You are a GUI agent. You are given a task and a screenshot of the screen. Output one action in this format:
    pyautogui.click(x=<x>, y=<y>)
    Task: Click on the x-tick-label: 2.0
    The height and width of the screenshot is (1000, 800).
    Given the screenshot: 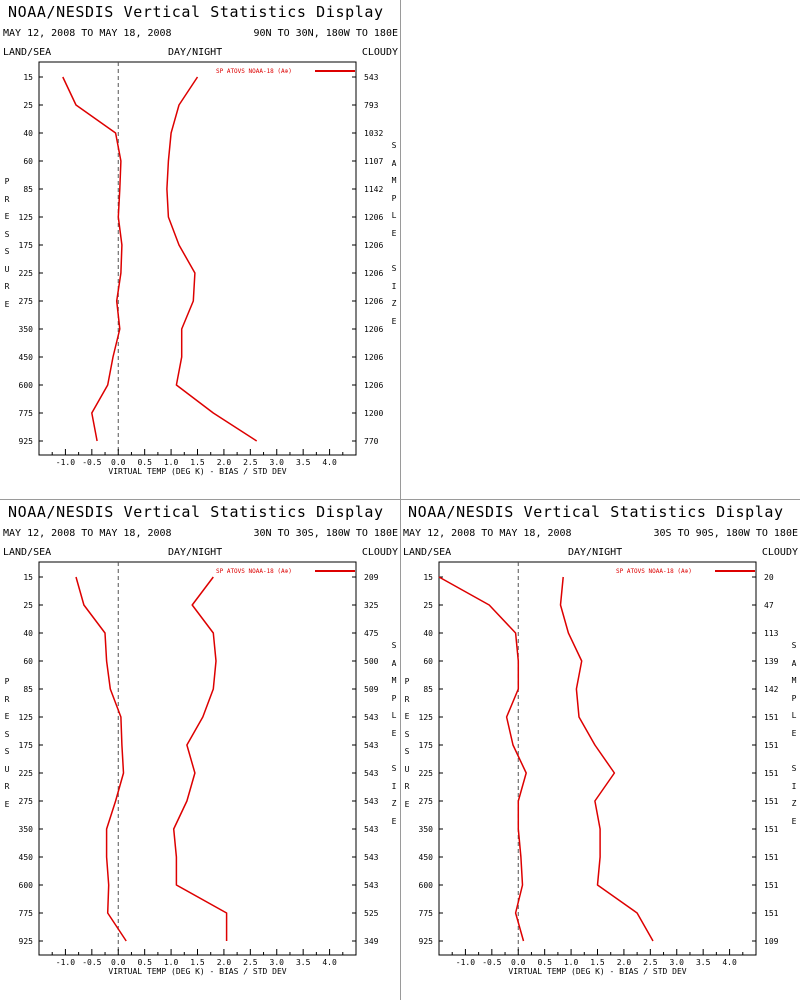 What is the action you would take?
    pyautogui.click(x=224, y=962)
    